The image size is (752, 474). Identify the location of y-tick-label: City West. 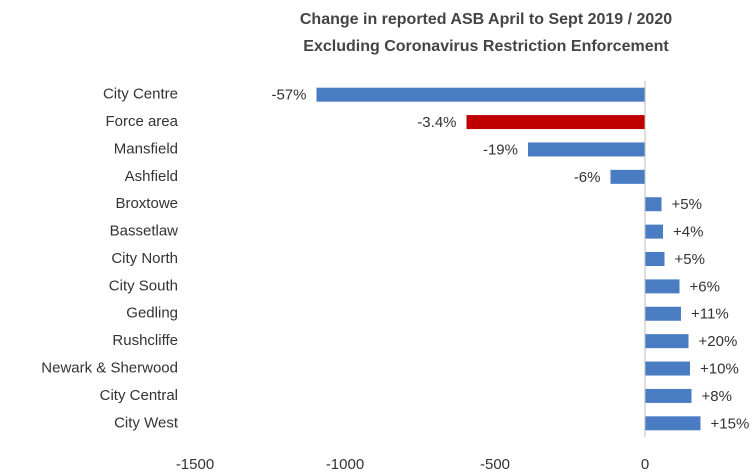
(146, 422).